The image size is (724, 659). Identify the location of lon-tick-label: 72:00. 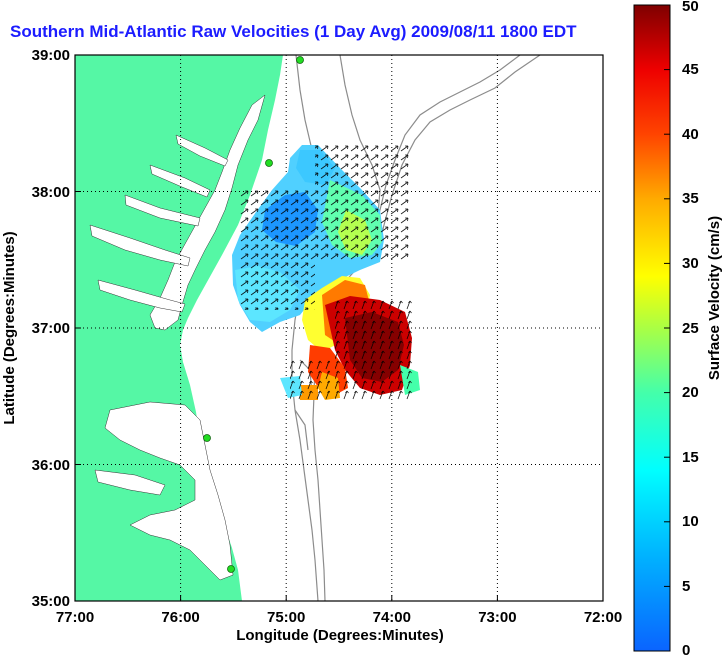
(603, 617).